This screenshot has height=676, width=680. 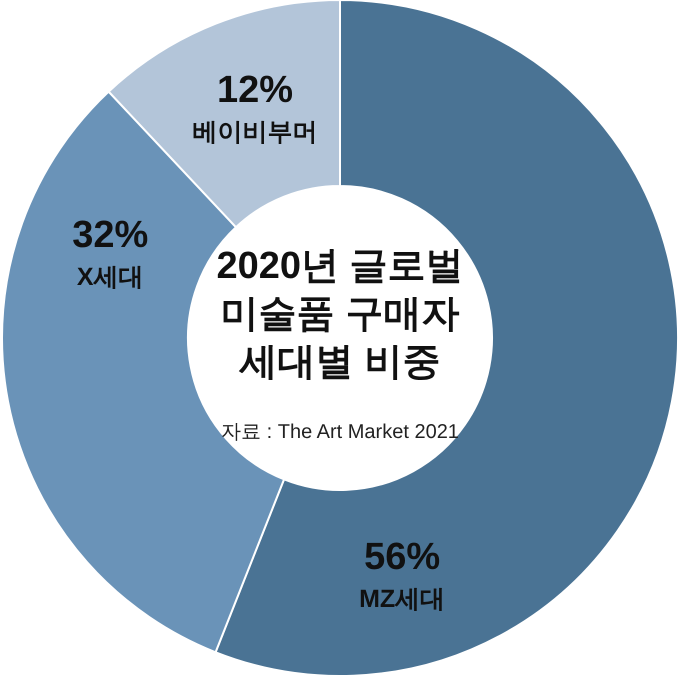 I want to click on text: 2020년 글로벌 미술품 구매자 세대별 비중, so click(x=340, y=314).